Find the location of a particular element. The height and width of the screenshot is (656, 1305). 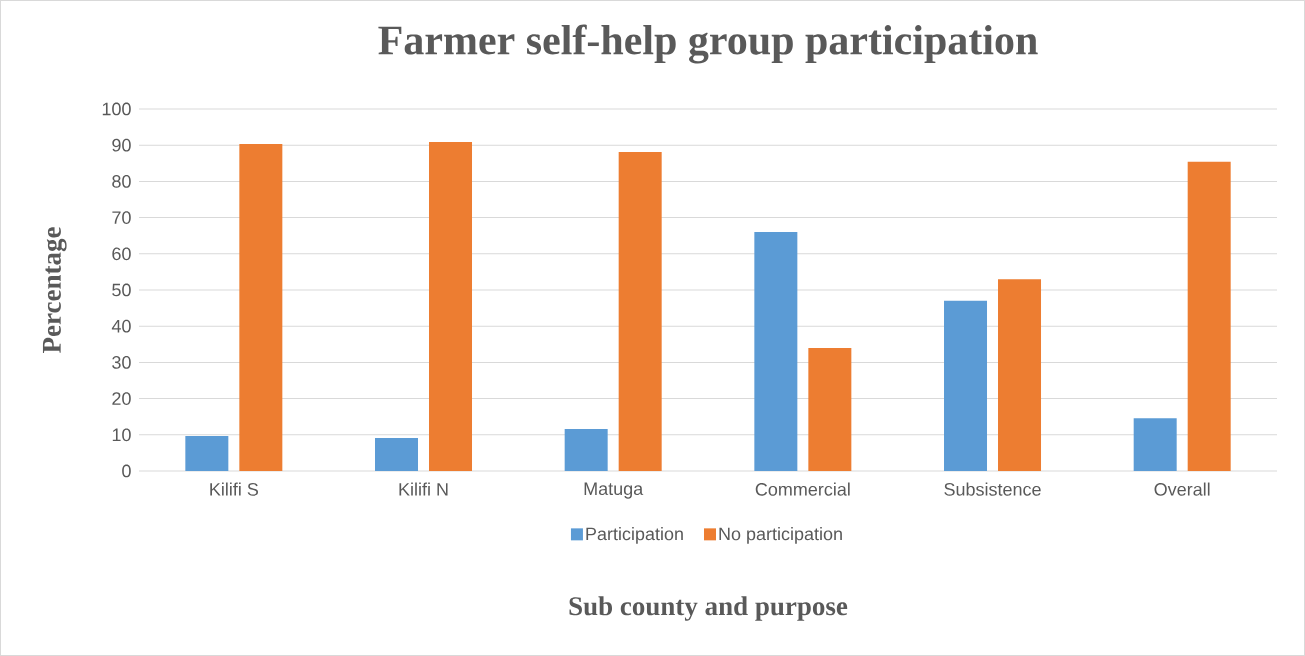

y-tick-label: 40 is located at coordinates (121, 326).